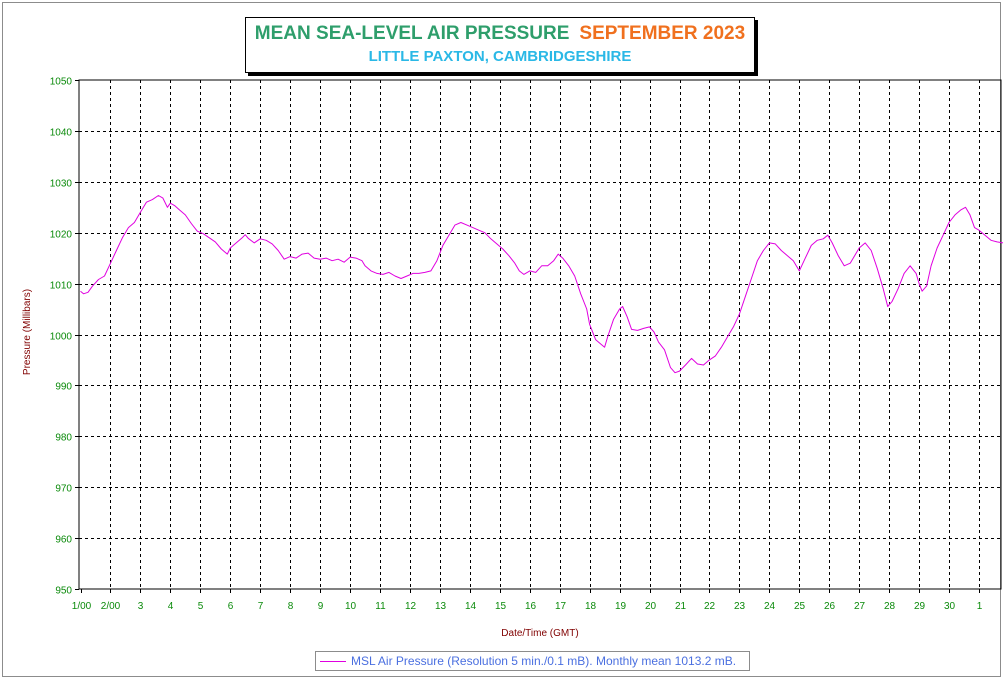  What do you see at coordinates (63, 591) in the screenshot?
I see `y-tick-label: 950` at bounding box center [63, 591].